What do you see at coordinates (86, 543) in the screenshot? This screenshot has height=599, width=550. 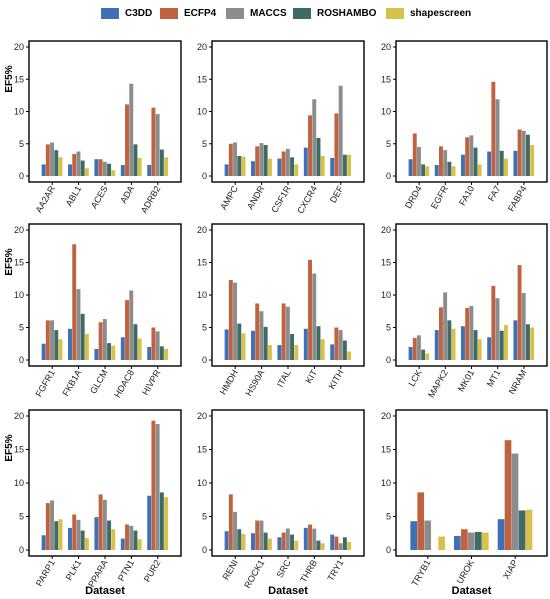 I see `bar-shapescreen-plk1` at bounding box center [86, 543].